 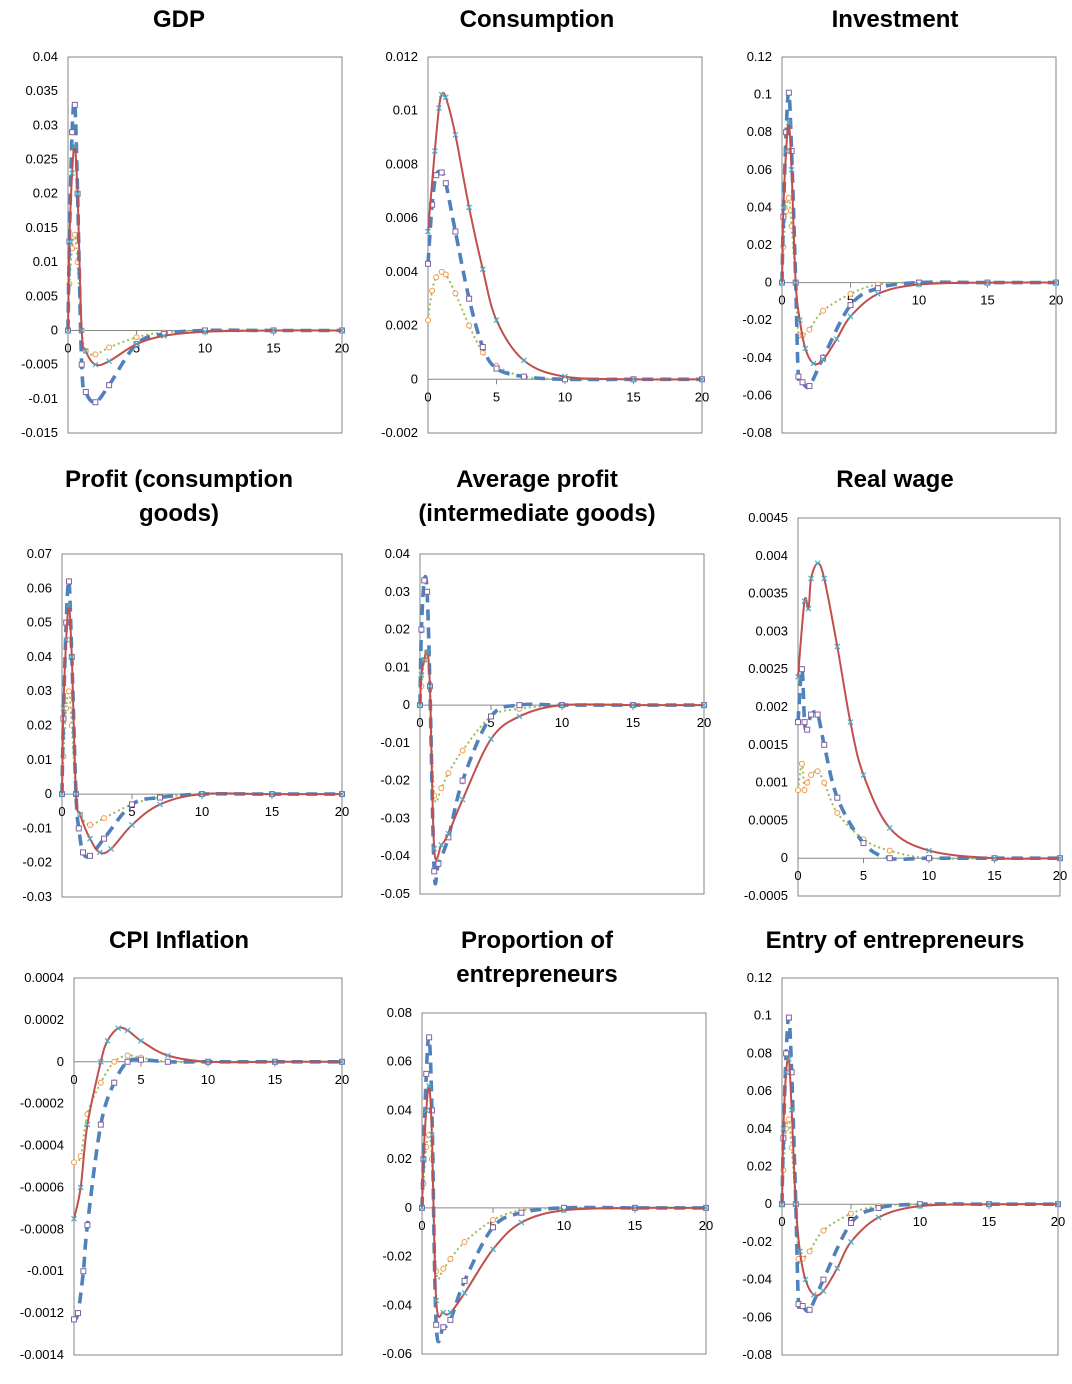 What do you see at coordinates (395, 855) in the screenshot?
I see `y-tick-label: -0.04` at bounding box center [395, 855].